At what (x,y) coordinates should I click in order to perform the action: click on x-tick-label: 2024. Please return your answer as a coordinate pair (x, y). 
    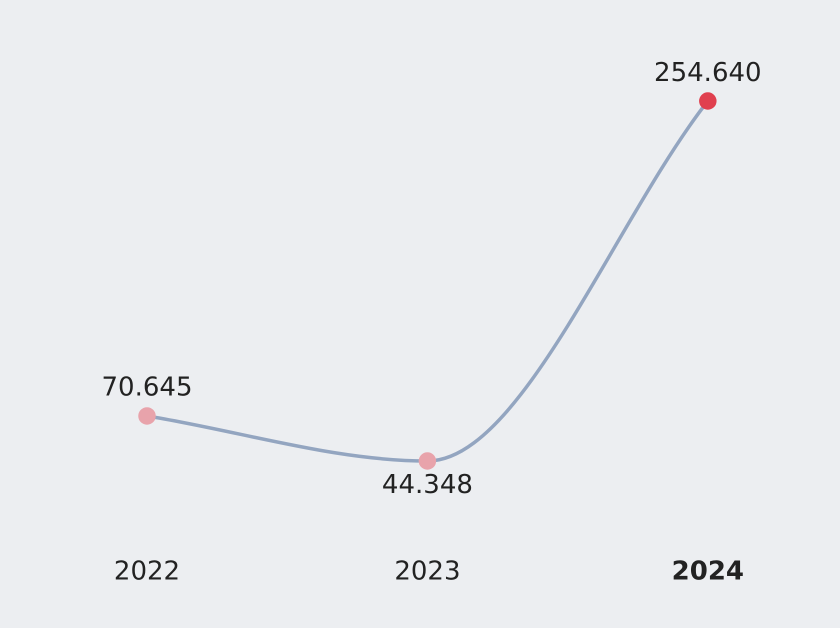
    Looking at the image, I should click on (708, 571).